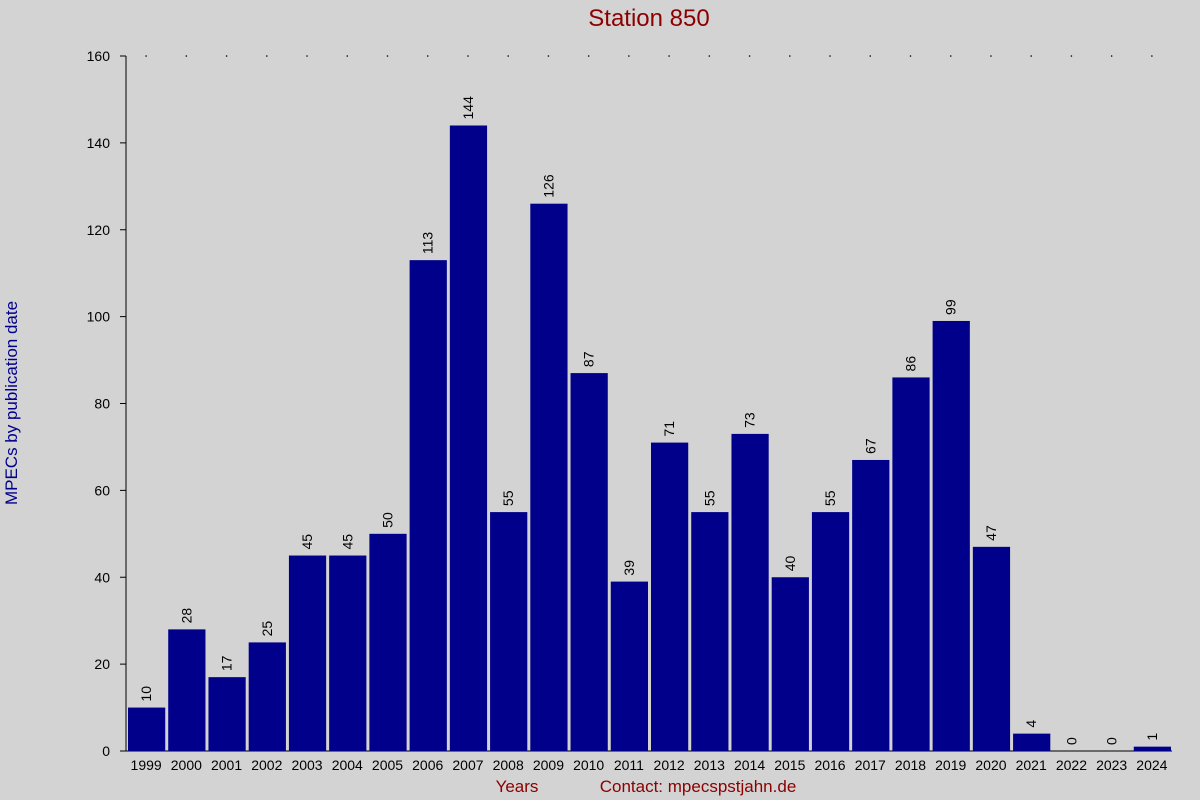 The image size is (1200, 800). Describe the element at coordinates (517, 786) in the screenshot. I see `x-axis-label: Years` at that location.